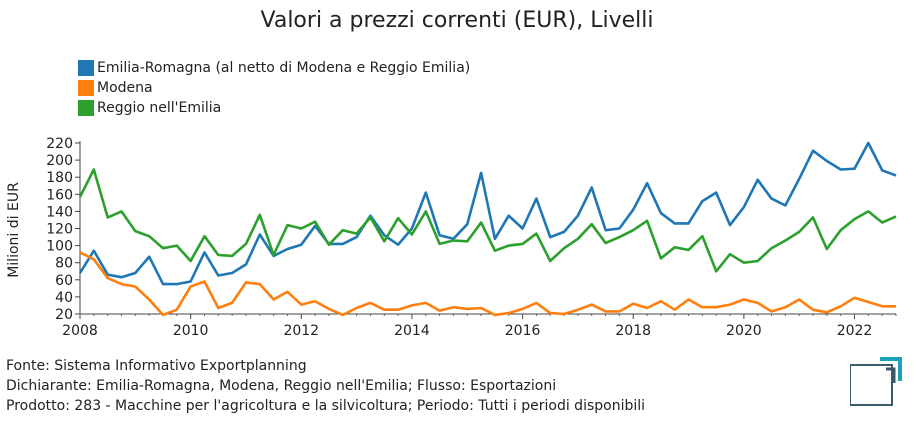  I want to click on y-tick-label: 120, so click(59, 230).